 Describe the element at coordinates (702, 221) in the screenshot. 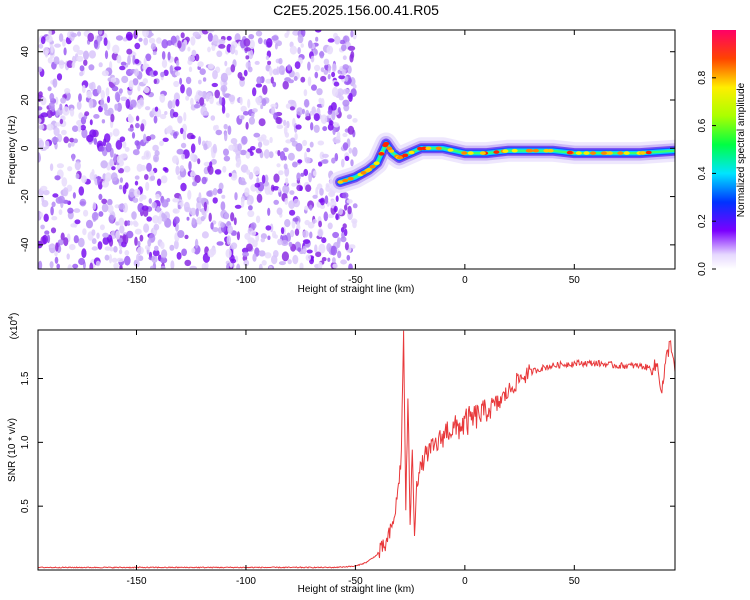

I see `colorbar-tick-label: 0.2` at that location.